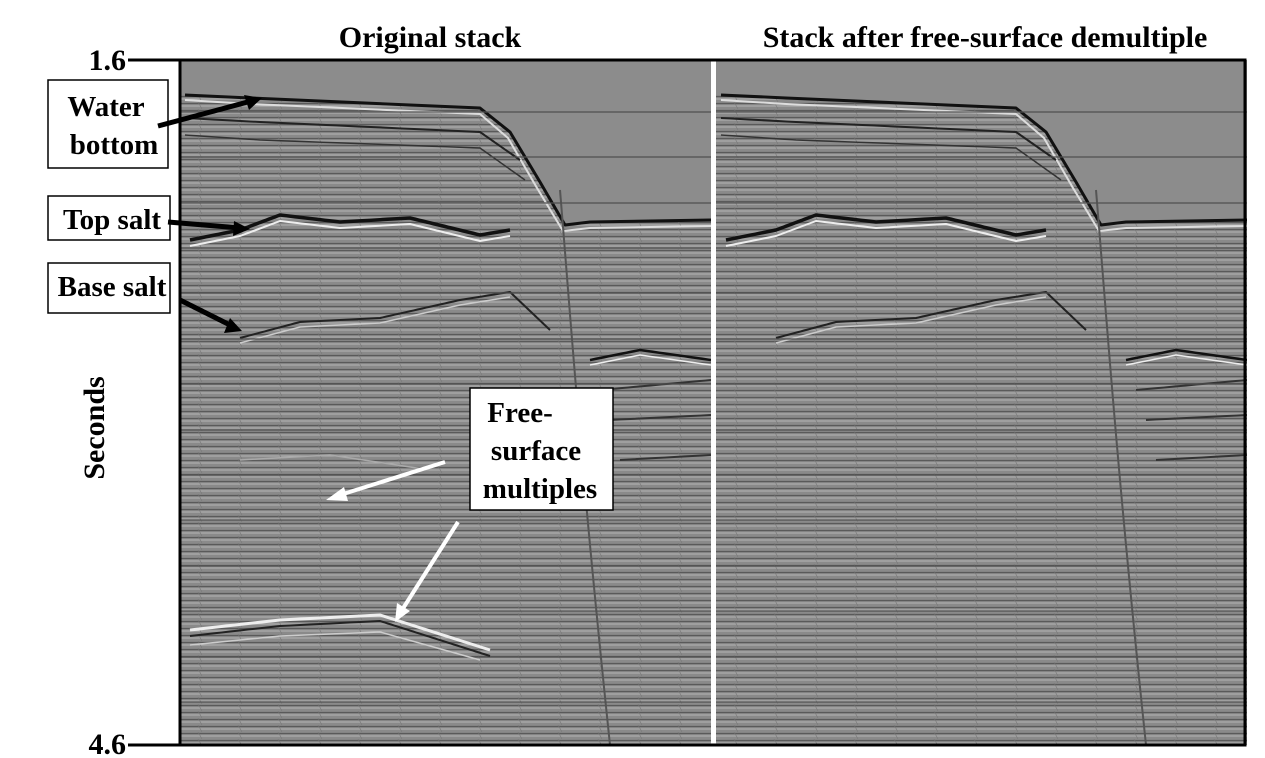  I want to click on annotation: Free- surface multiples, so click(470, 504).